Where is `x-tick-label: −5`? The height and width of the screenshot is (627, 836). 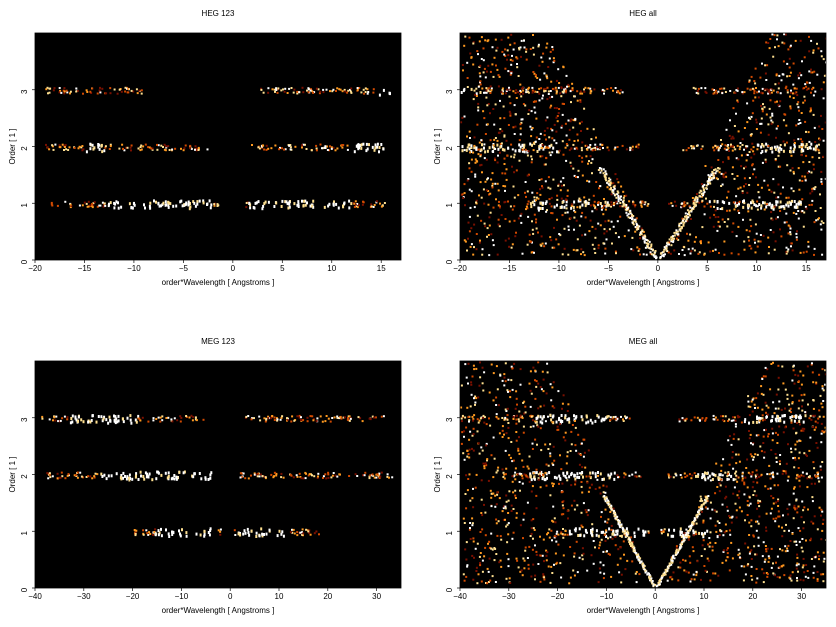 x-tick-label: −5 is located at coordinates (184, 268).